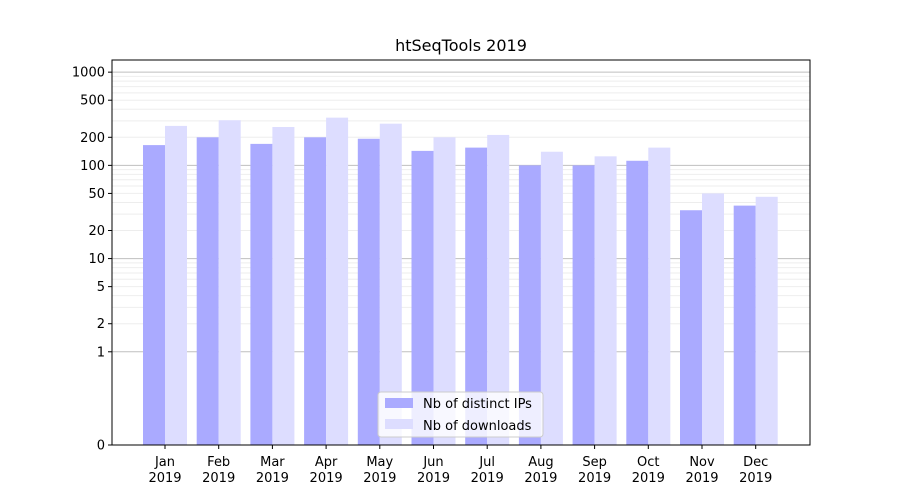 Image resolution: width=900 pixels, height=500 pixels. What do you see at coordinates (92, 166) in the screenshot?
I see `y-tick-label: 100` at bounding box center [92, 166].